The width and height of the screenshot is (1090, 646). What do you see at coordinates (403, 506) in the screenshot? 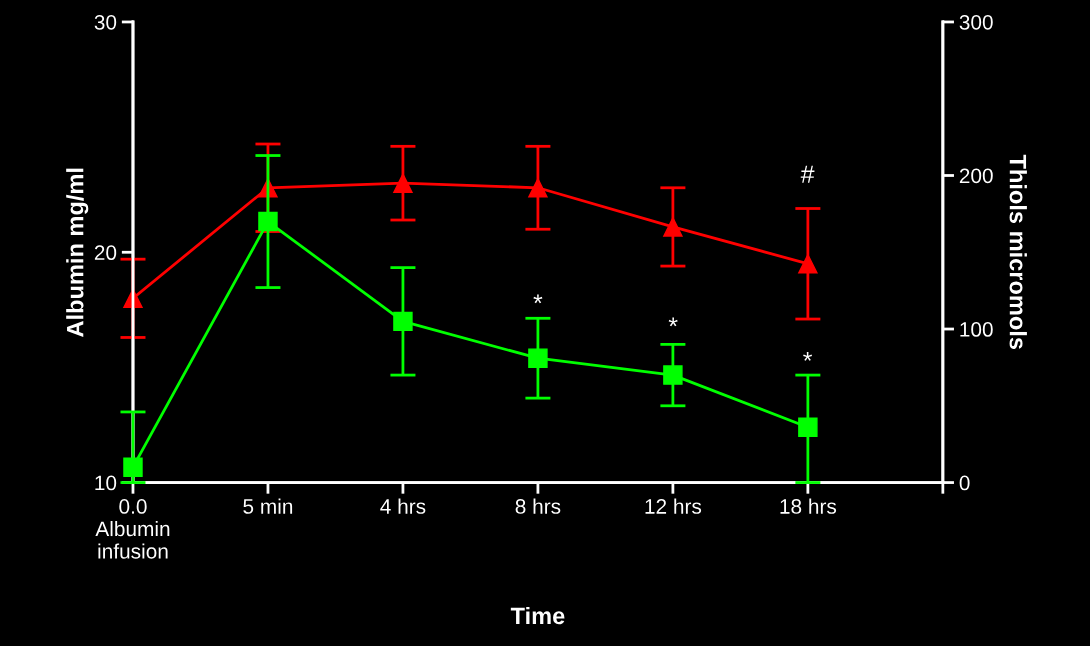
I see `x-tick-label: 4 hrs` at bounding box center [403, 506].